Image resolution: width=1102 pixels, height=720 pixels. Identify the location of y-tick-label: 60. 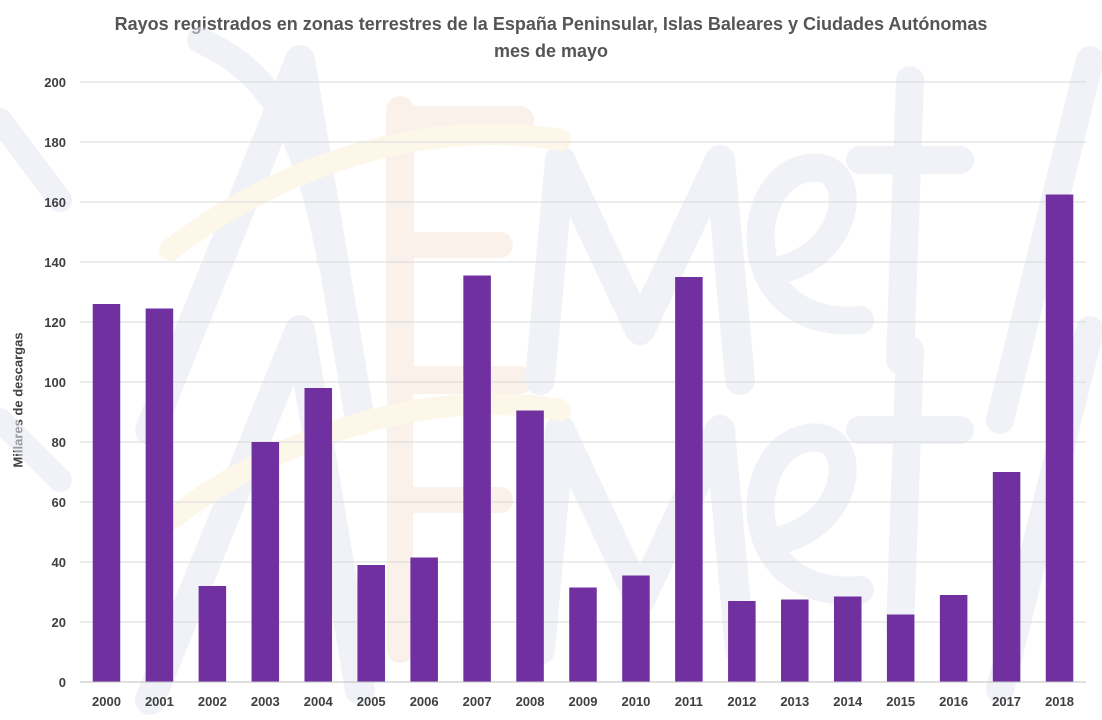
(59, 502).